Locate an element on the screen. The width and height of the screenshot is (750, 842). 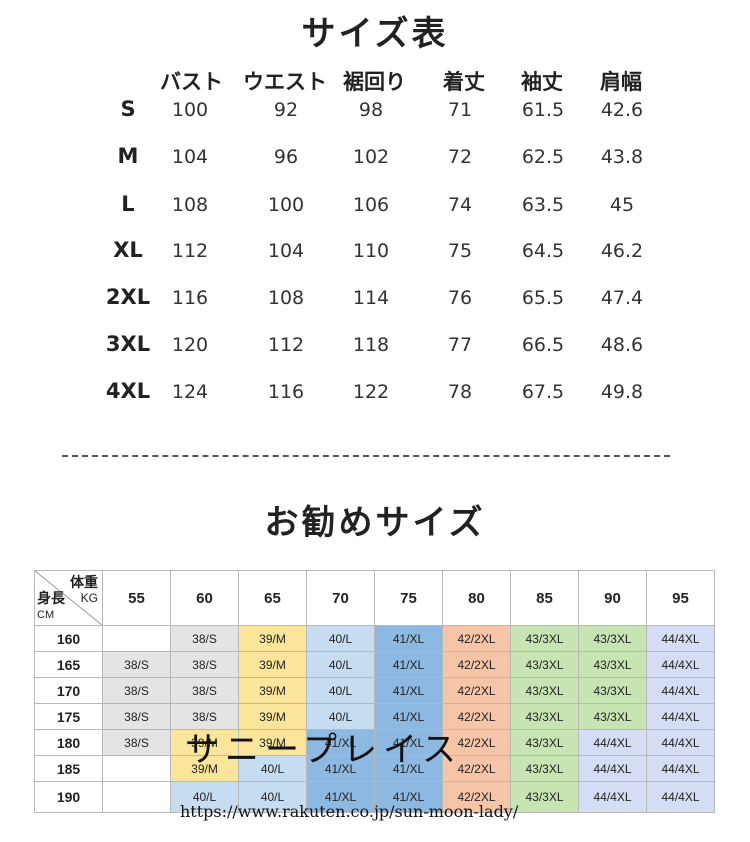
height-unit: CM is located at coordinates (46, 615).